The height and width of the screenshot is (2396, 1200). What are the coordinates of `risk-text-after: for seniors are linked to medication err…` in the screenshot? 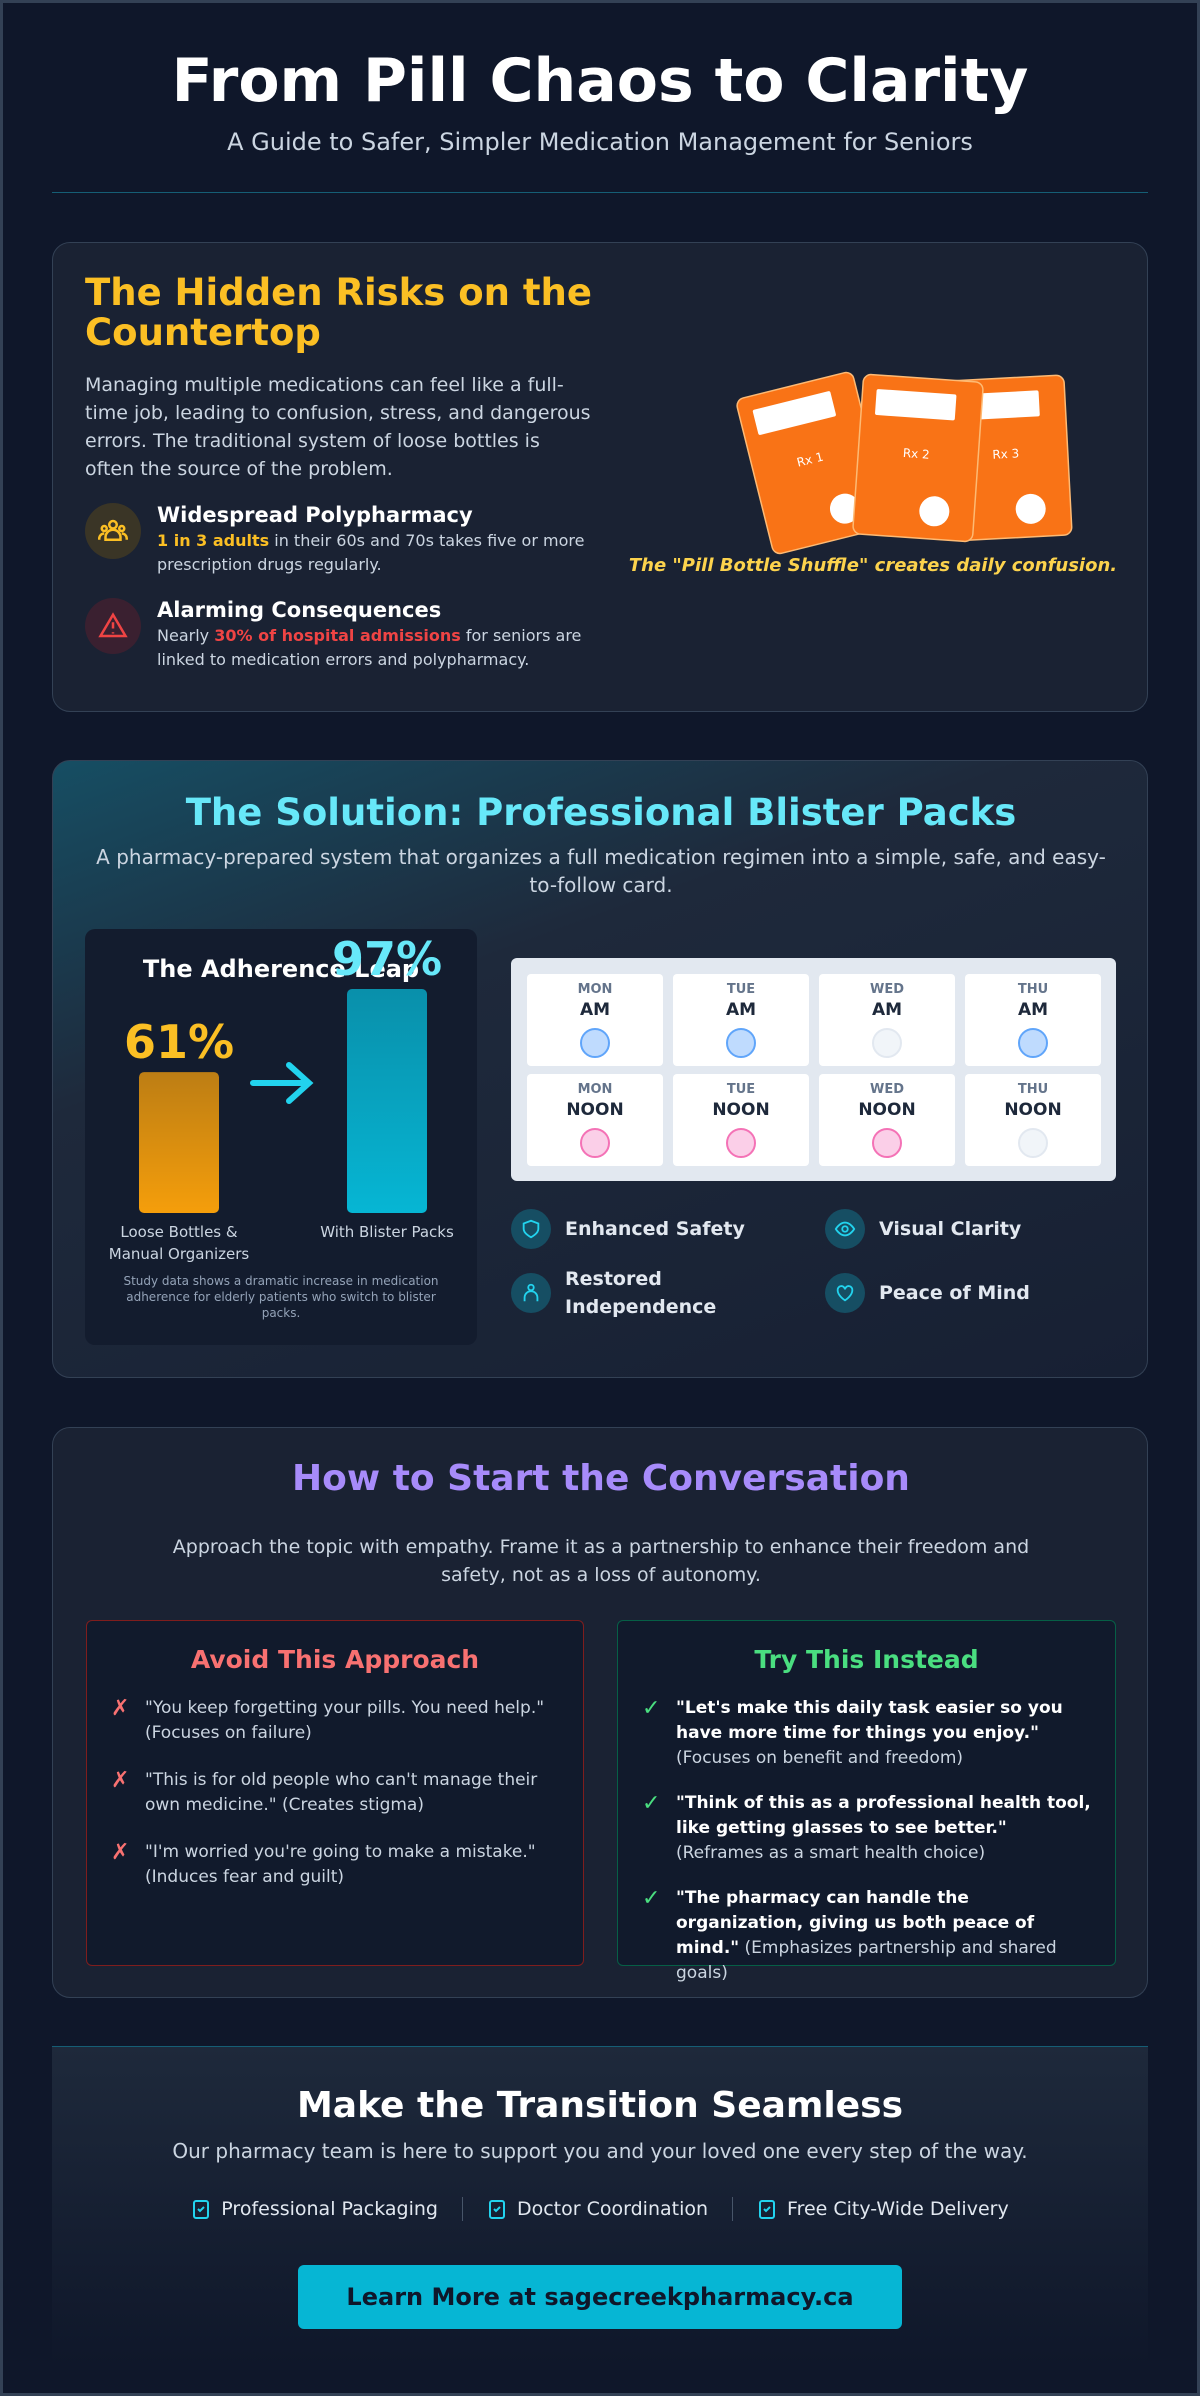 It's located at (369, 647).